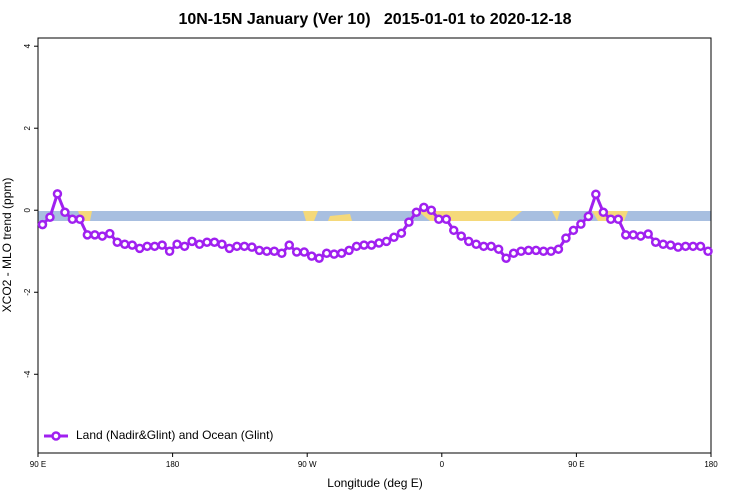 This screenshot has width=750, height=500. What do you see at coordinates (174, 435) in the screenshot?
I see `legend-label: Land (Nadir&Glint) and Ocean (Glint)` at bounding box center [174, 435].